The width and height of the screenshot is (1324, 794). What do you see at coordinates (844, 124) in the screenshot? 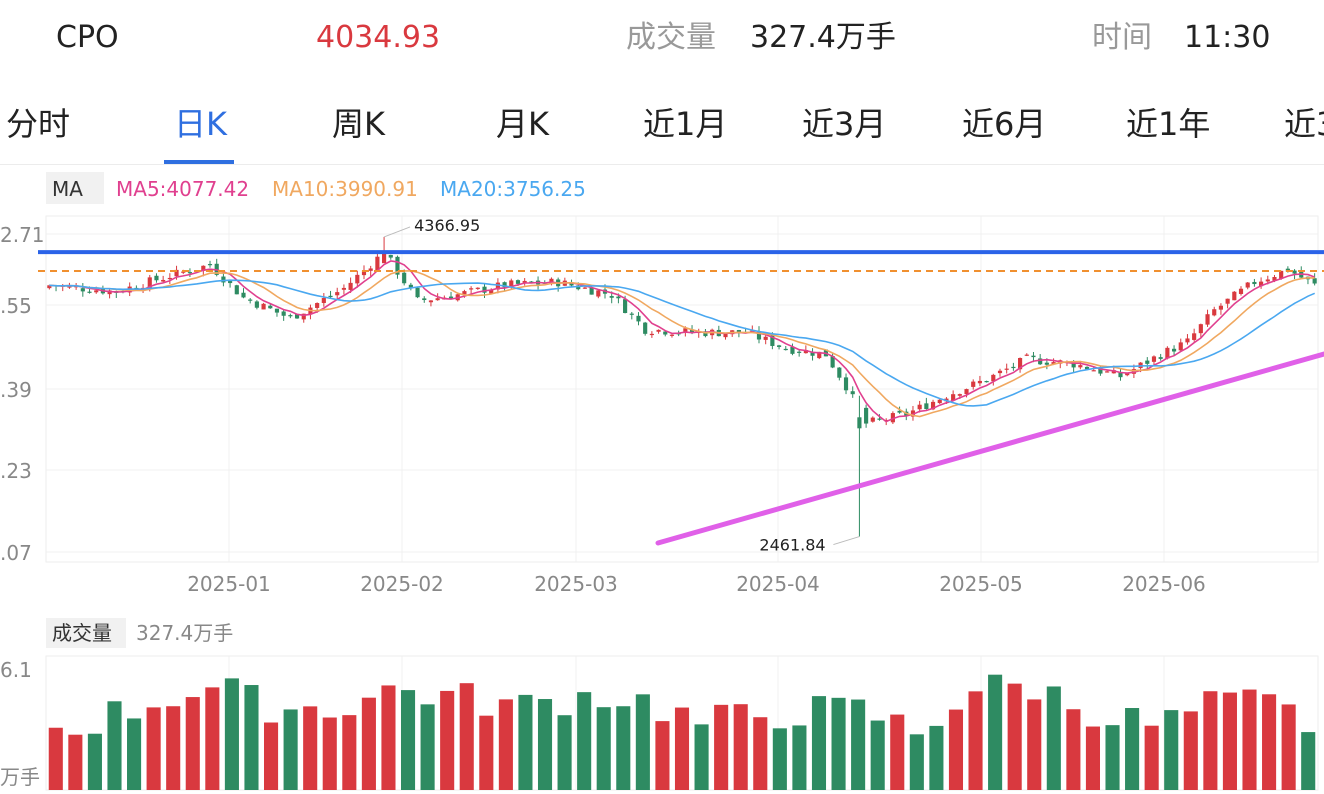
I see `tab-3-months: 近3月` at bounding box center [844, 124].